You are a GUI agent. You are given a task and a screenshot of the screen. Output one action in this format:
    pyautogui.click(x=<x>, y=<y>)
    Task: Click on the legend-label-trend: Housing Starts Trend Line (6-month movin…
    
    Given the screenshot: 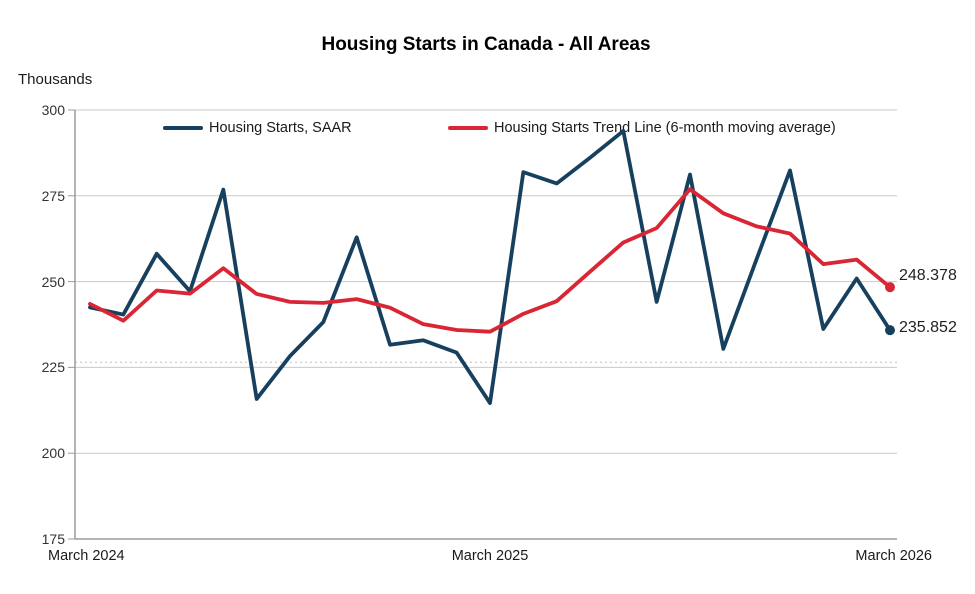 What is the action you would take?
    pyautogui.click(x=665, y=128)
    